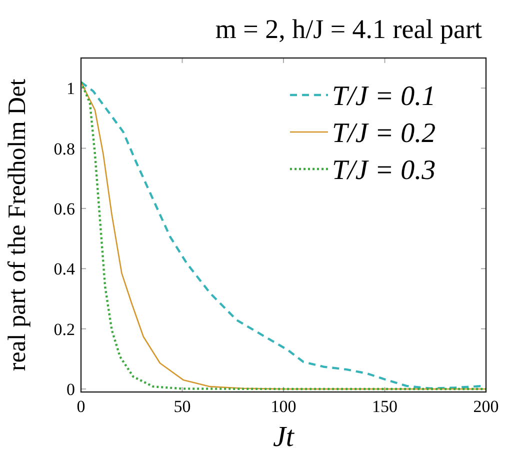  What do you see at coordinates (486, 406) in the screenshot?
I see `x-tick-label: 200` at bounding box center [486, 406].